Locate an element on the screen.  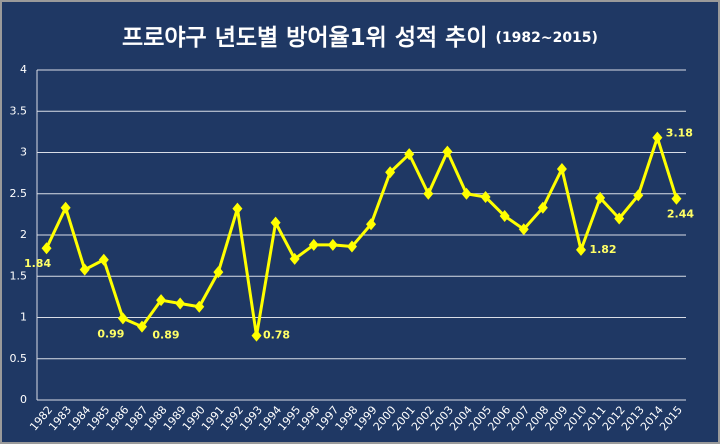
y-tick-label: 2.5 is located at coordinates (19, 193).